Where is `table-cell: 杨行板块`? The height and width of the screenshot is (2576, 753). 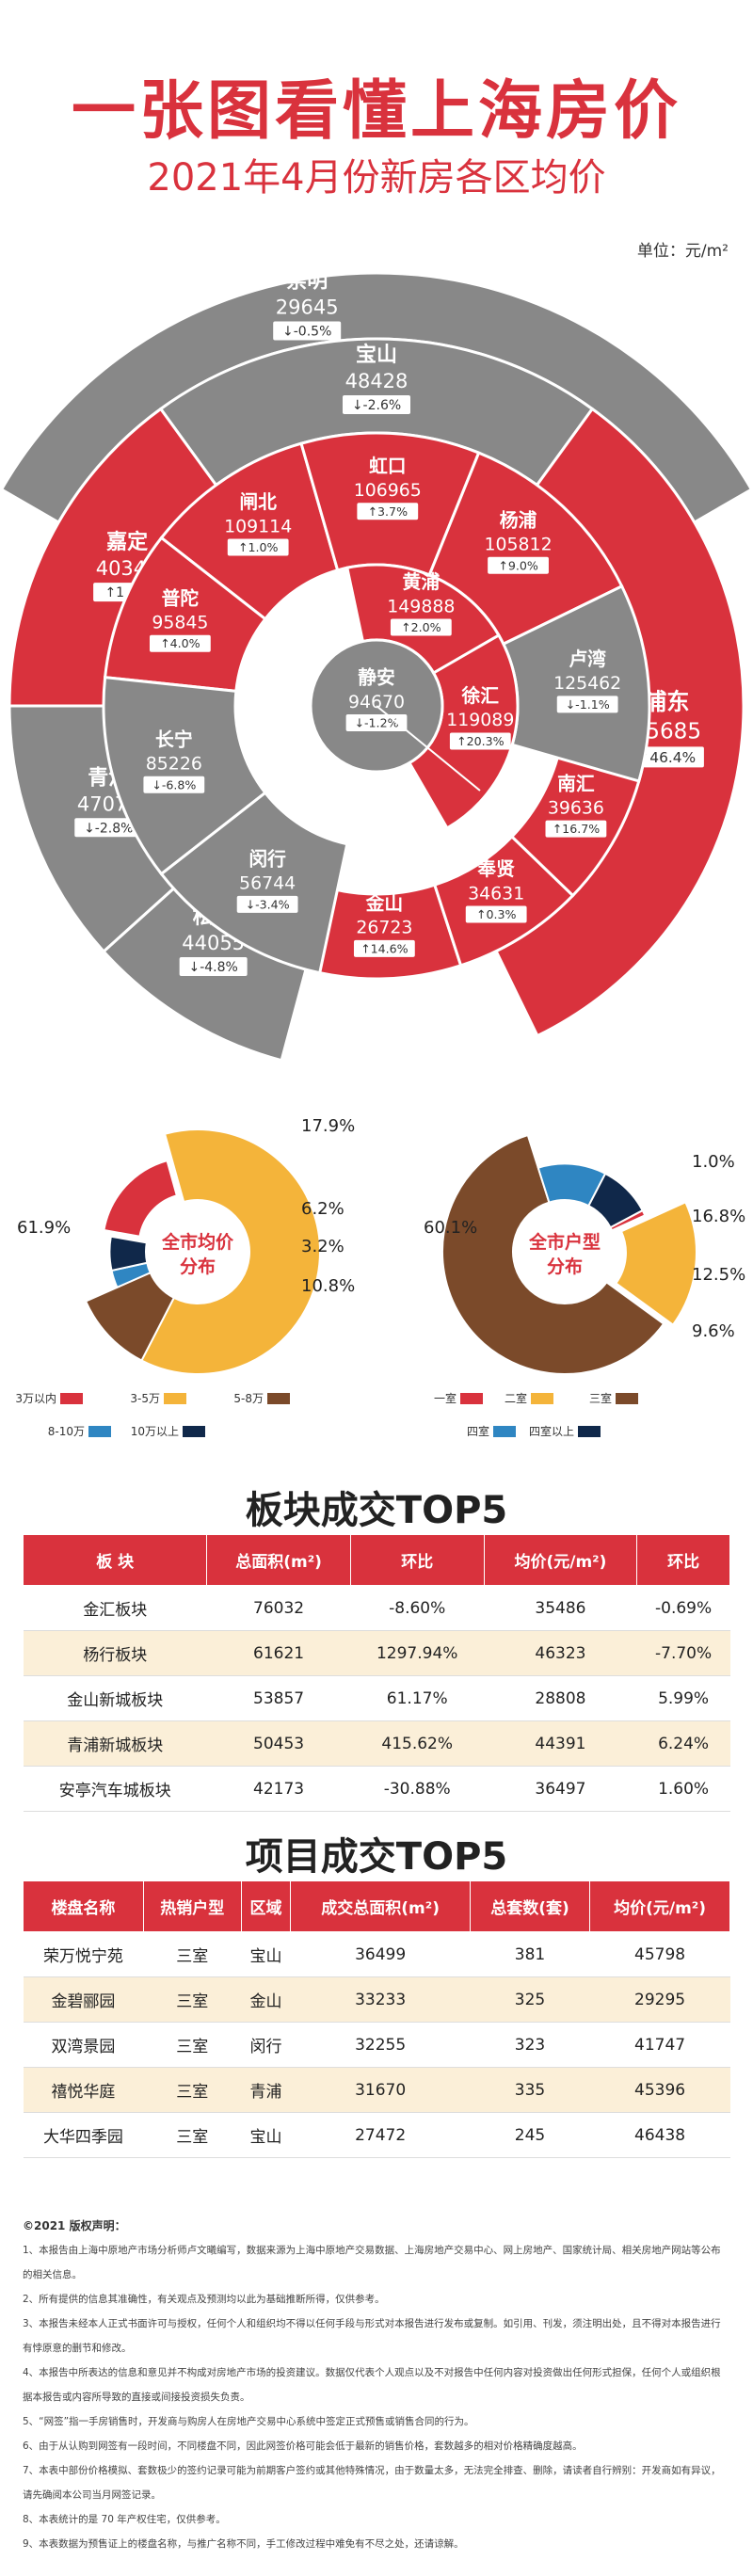 table-cell: 杨行板块 is located at coordinates (115, 1653).